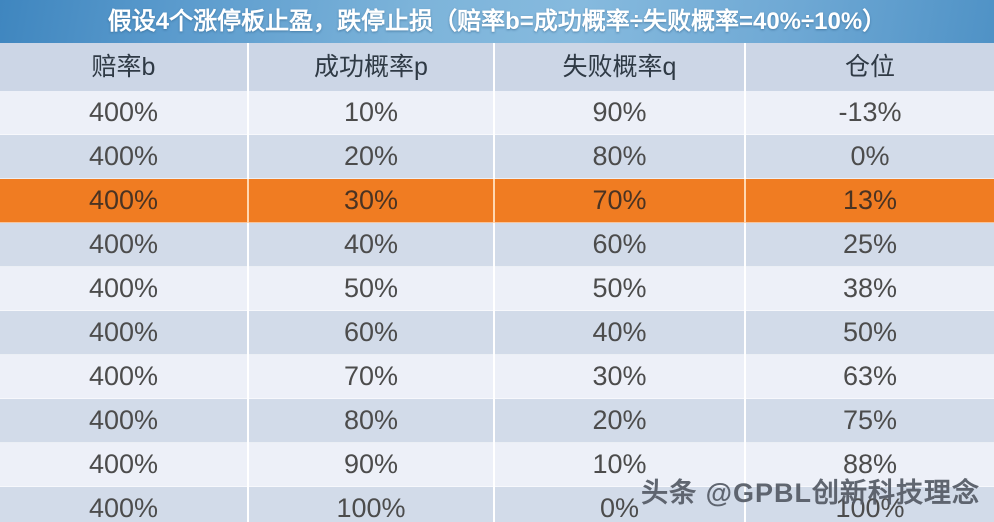 This screenshot has width=994, height=522. Describe the element at coordinates (869, 67) in the screenshot. I see `column-header-position: 仓位` at that location.